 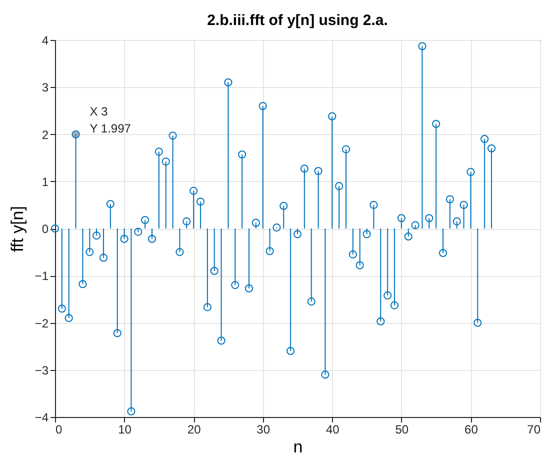 What do you see at coordinates (471, 429) in the screenshot?
I see `x-tick-label: 60` at bounding box center [471, 429].